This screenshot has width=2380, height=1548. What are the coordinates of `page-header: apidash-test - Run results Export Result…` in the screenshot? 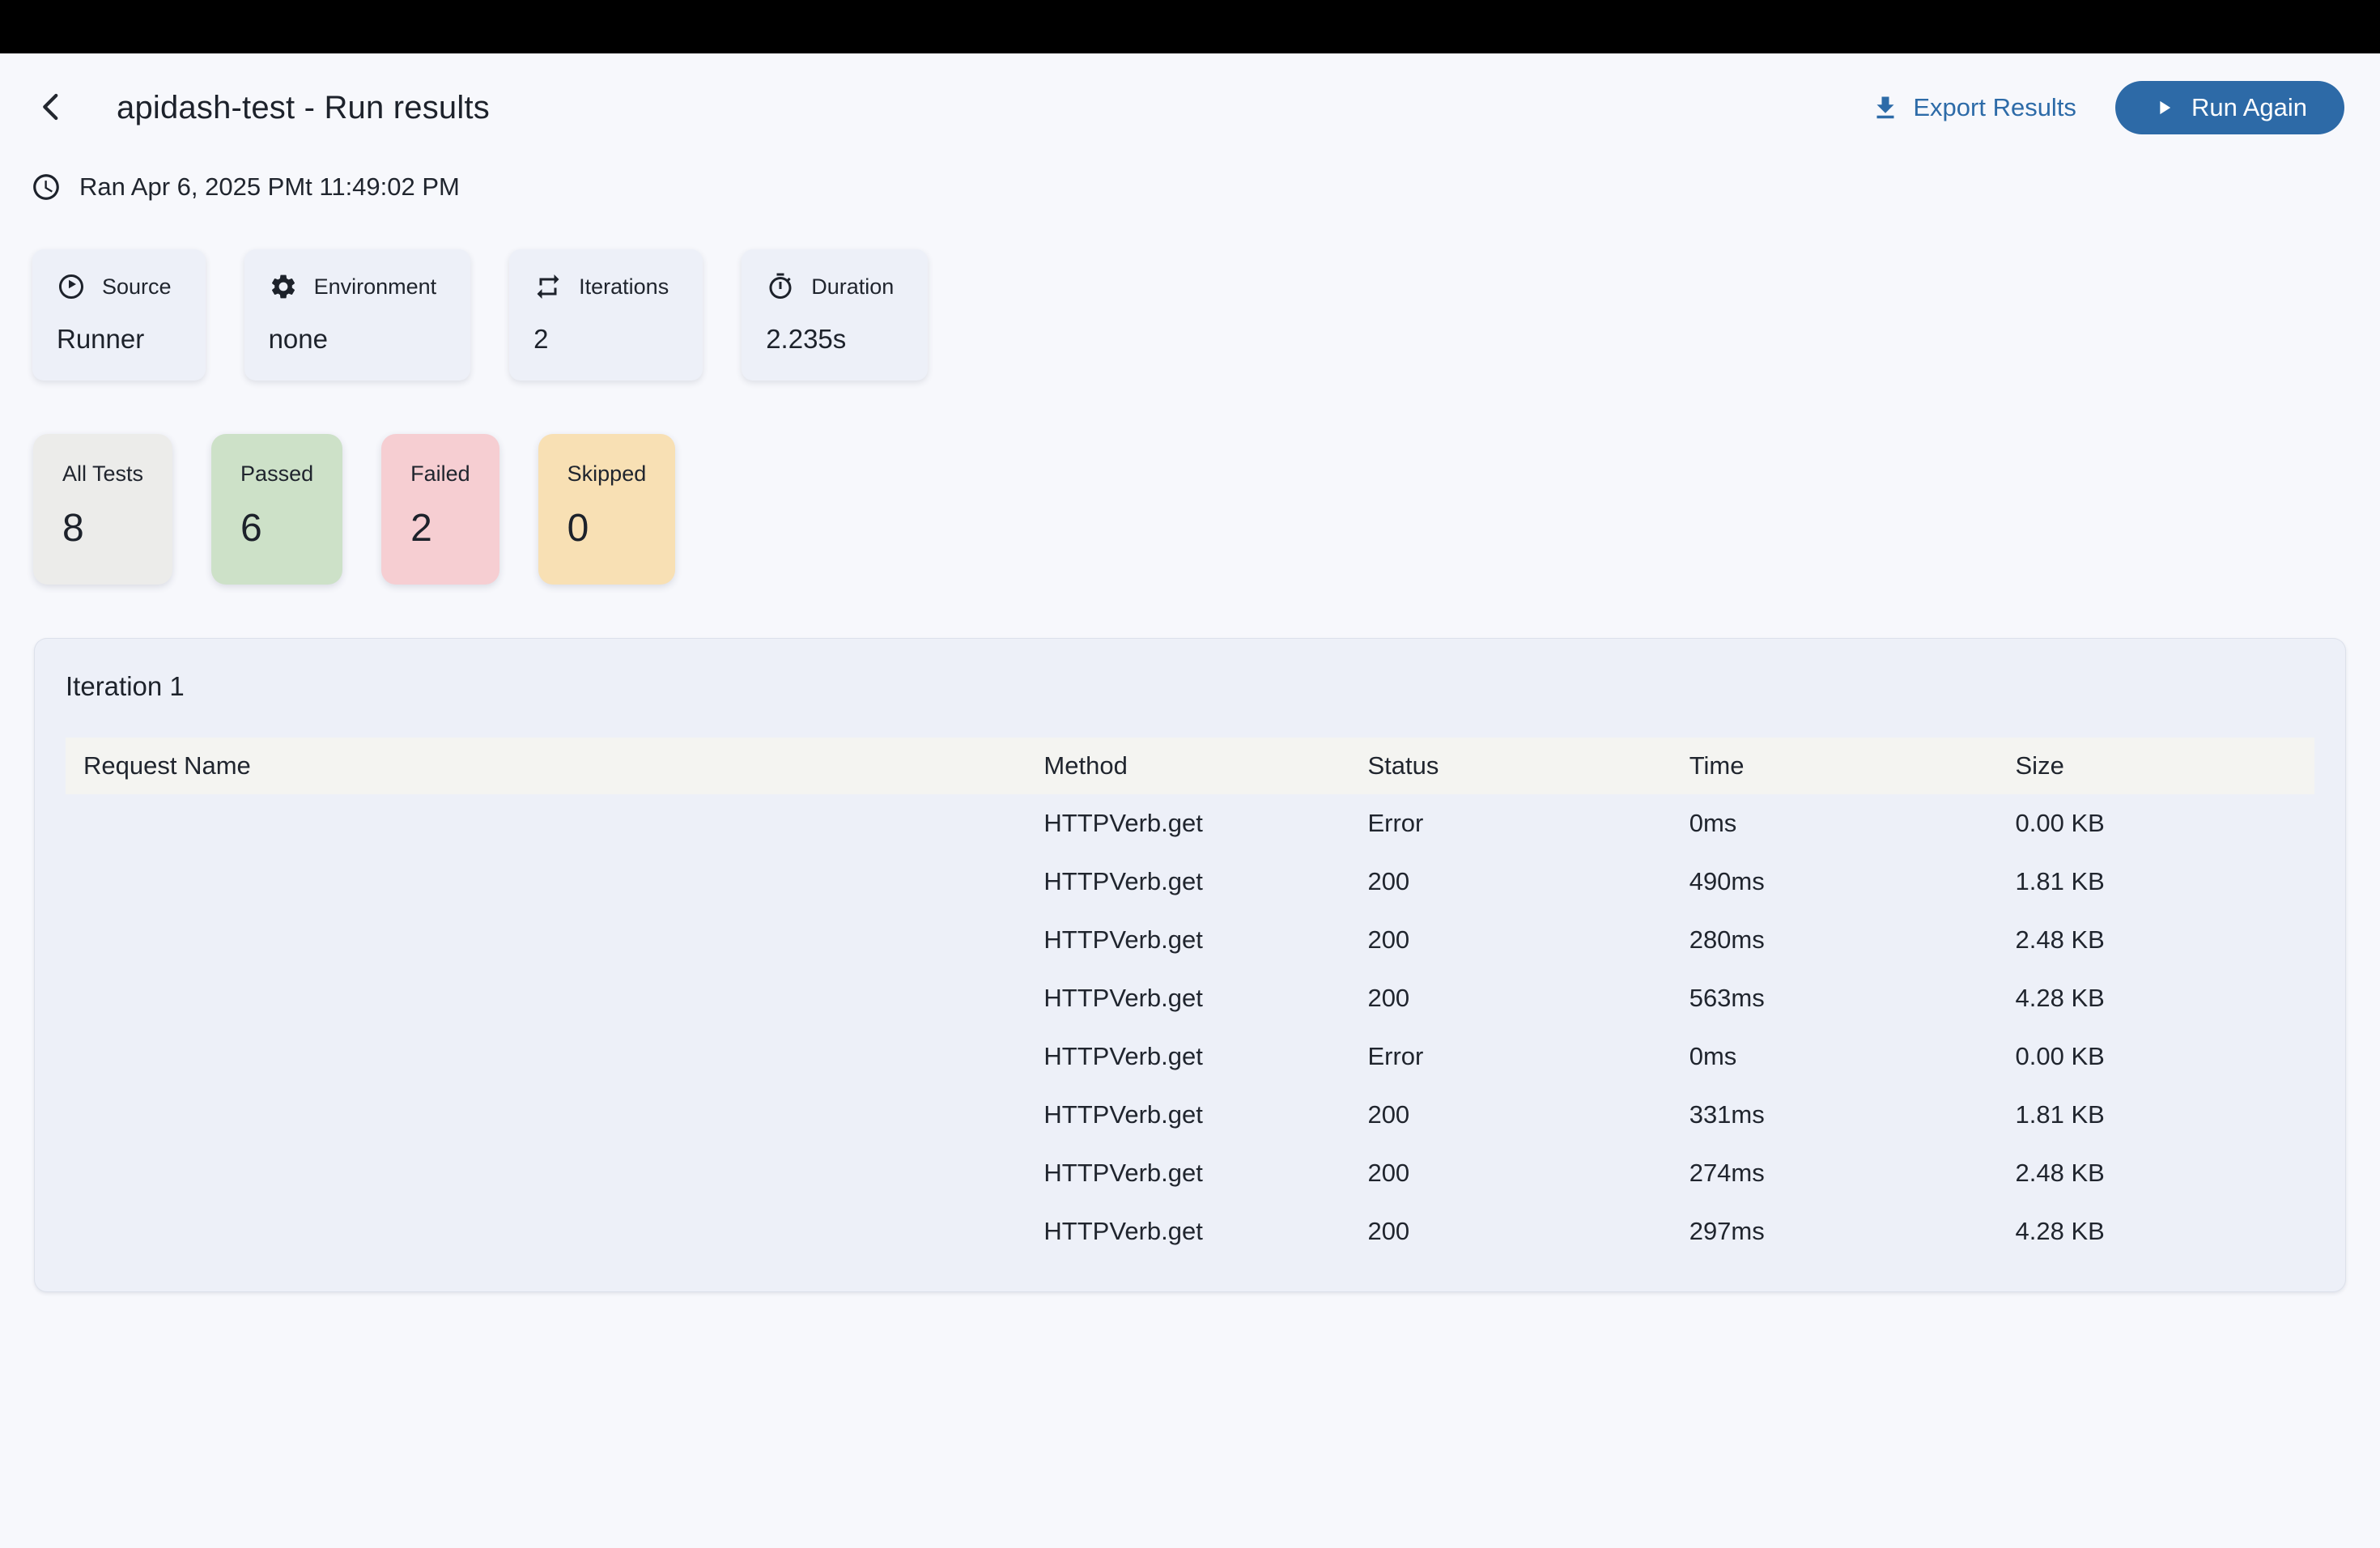 It's located at (1190, 93).